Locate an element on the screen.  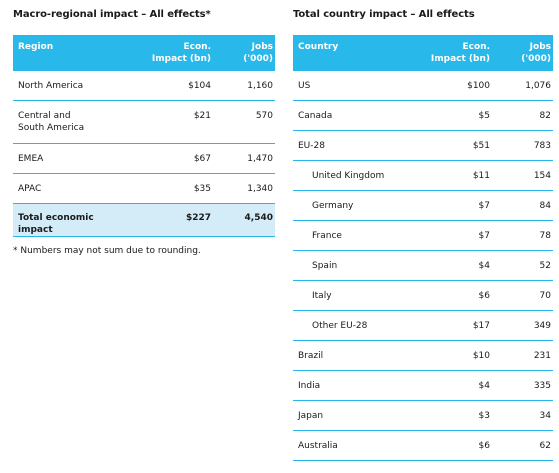
table-row: US $100 1,076 is located at coordinates (423, 86).